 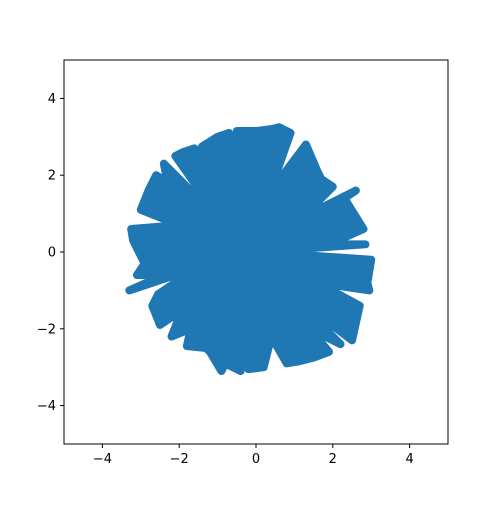 I want to click on x-axis: −4 −2 0 2 4, so click(x=253, y=455).